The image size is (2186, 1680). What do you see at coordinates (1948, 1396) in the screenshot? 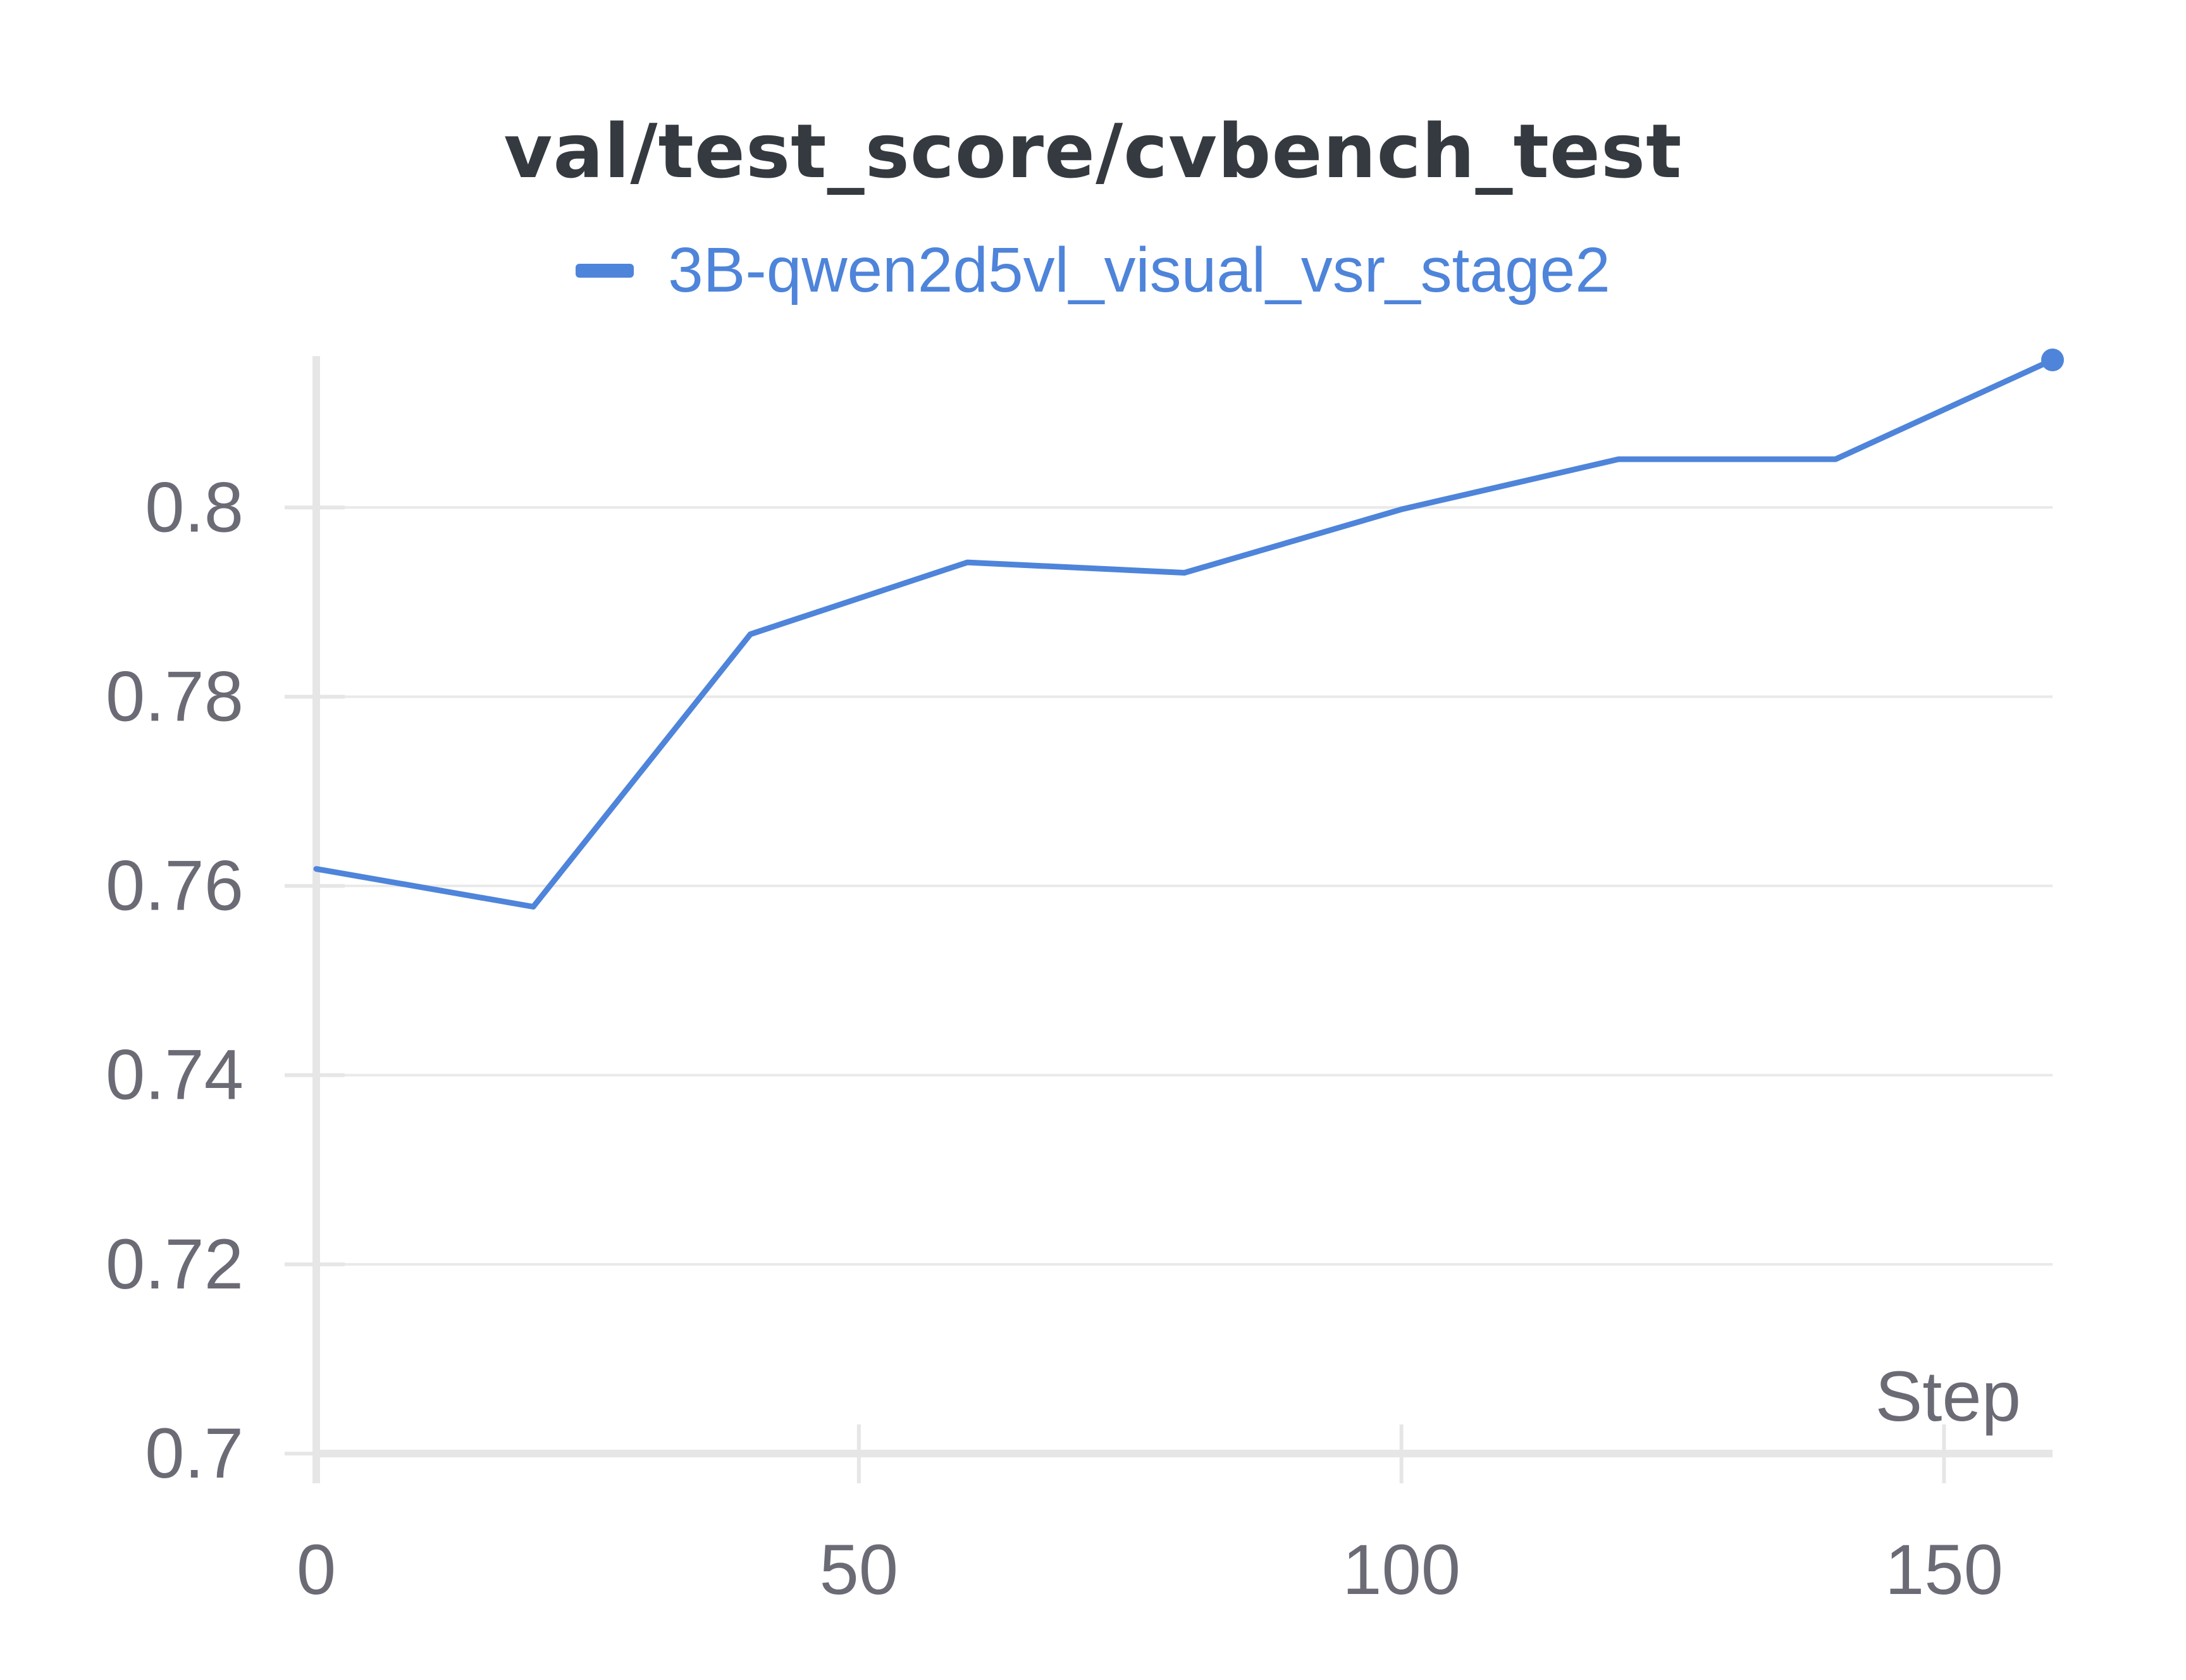
I see `x-axis-title: Step` at bounding box center [1948, 1396].